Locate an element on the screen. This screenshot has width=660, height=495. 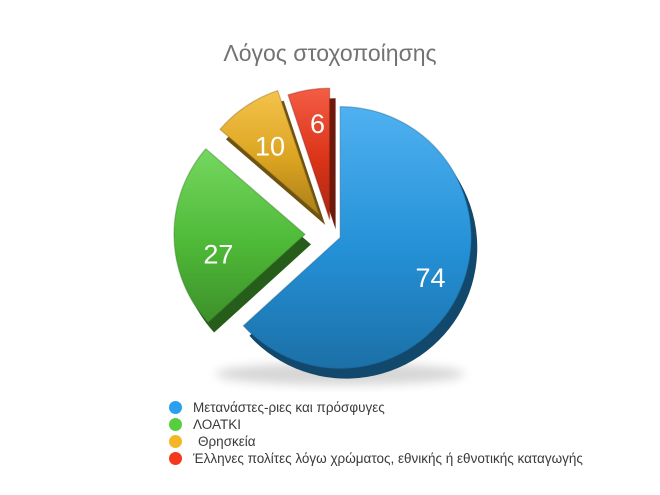
pie-slice-value: 10 is located at coordinates (270, 146).